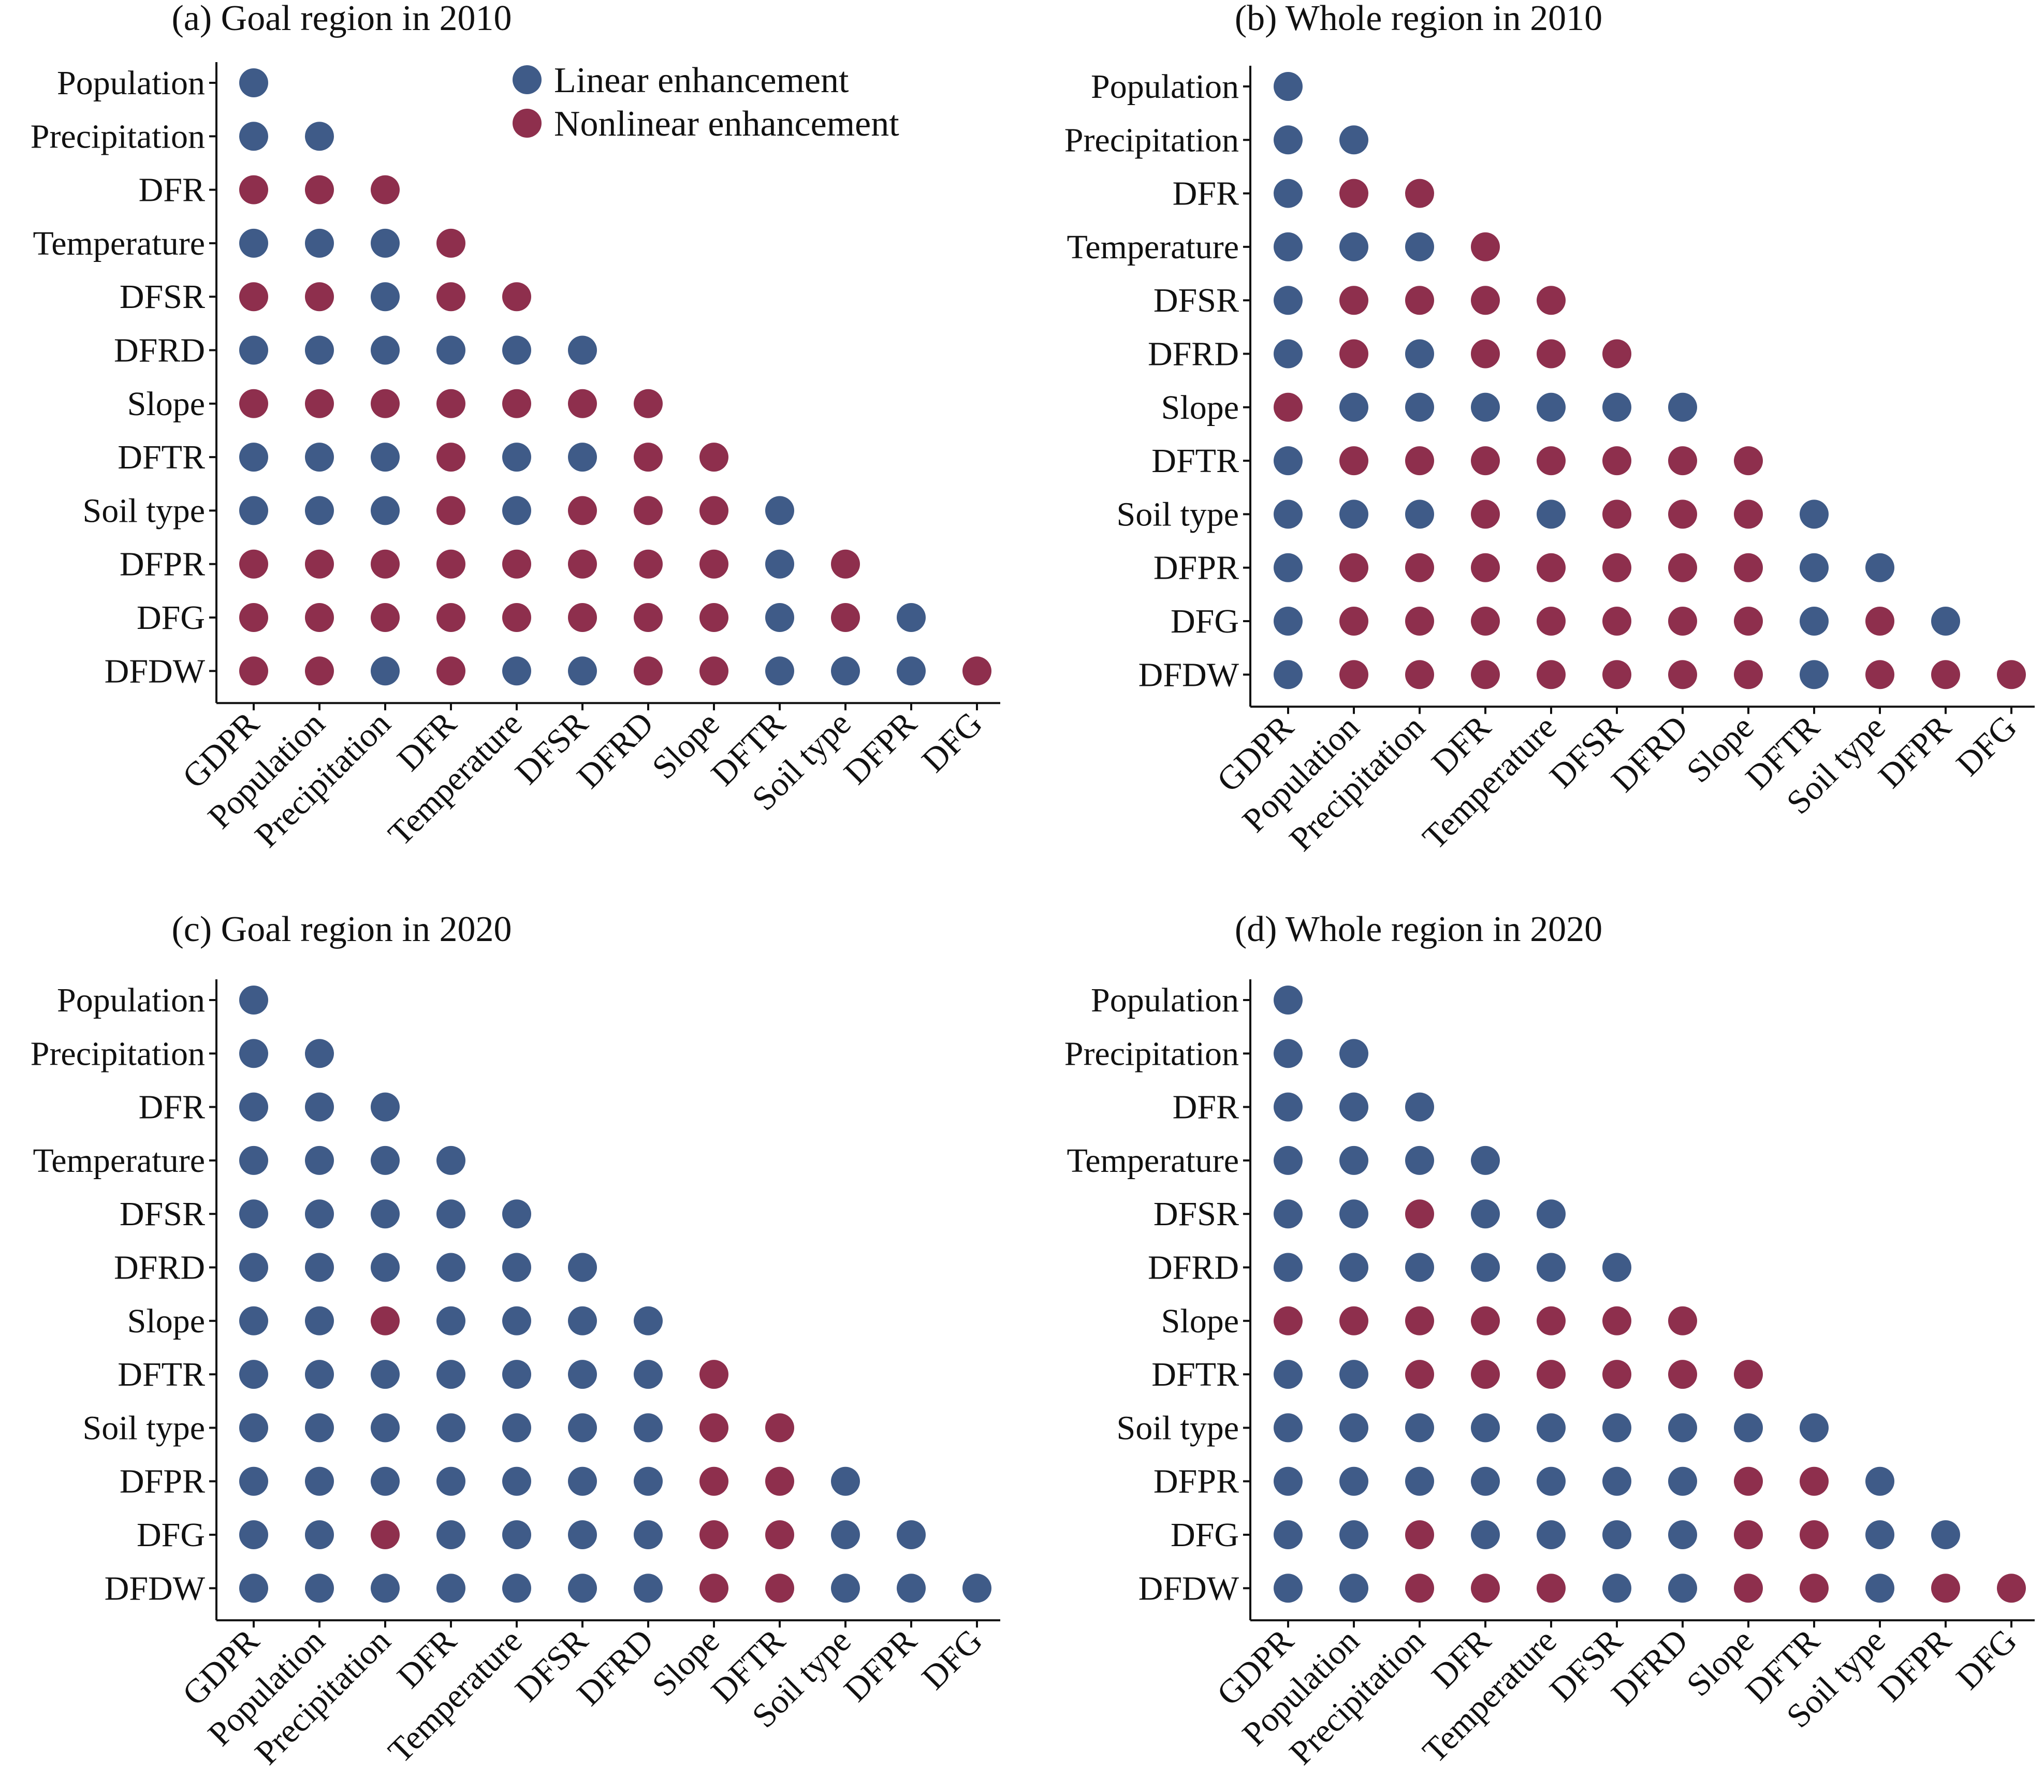  Describe the element at coordinates (341, 19) in the screenshot. I see `panel-title: (a) Goal region in 2010` at that location.